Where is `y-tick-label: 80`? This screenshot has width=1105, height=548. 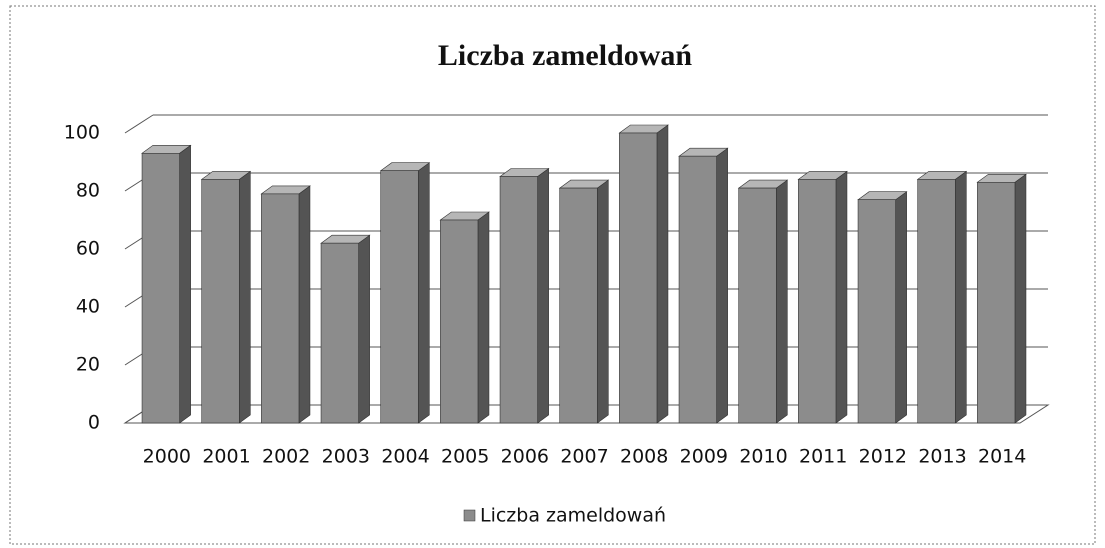 y-tick-label: 80 is located at coordinates (88, 191).